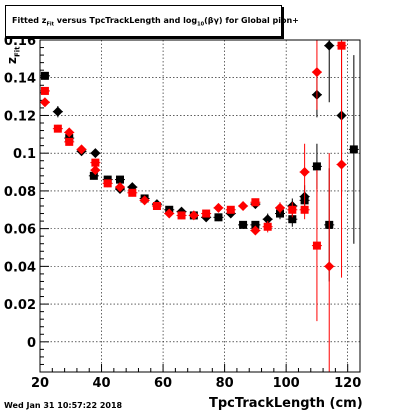 This screenshot has height=414, width=400. I want to click on title-sub-fit: Fit, so click(50, 24).